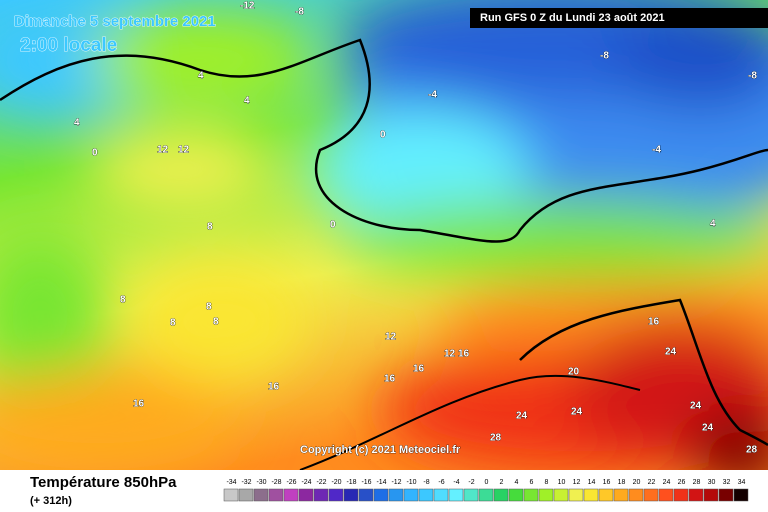 The image size is (768, 512). I want to click on legend-label: -8, so click(426, 482).